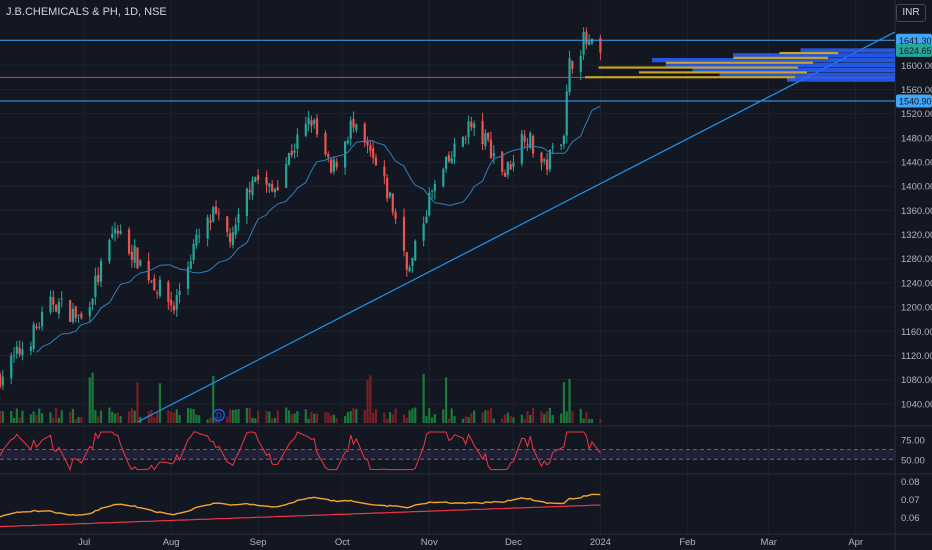 This screenshot has height=550, width=932. Describe the element at coordinates (600, 542) in the screenshot. I see `time-tick-label: 2024` at that location.